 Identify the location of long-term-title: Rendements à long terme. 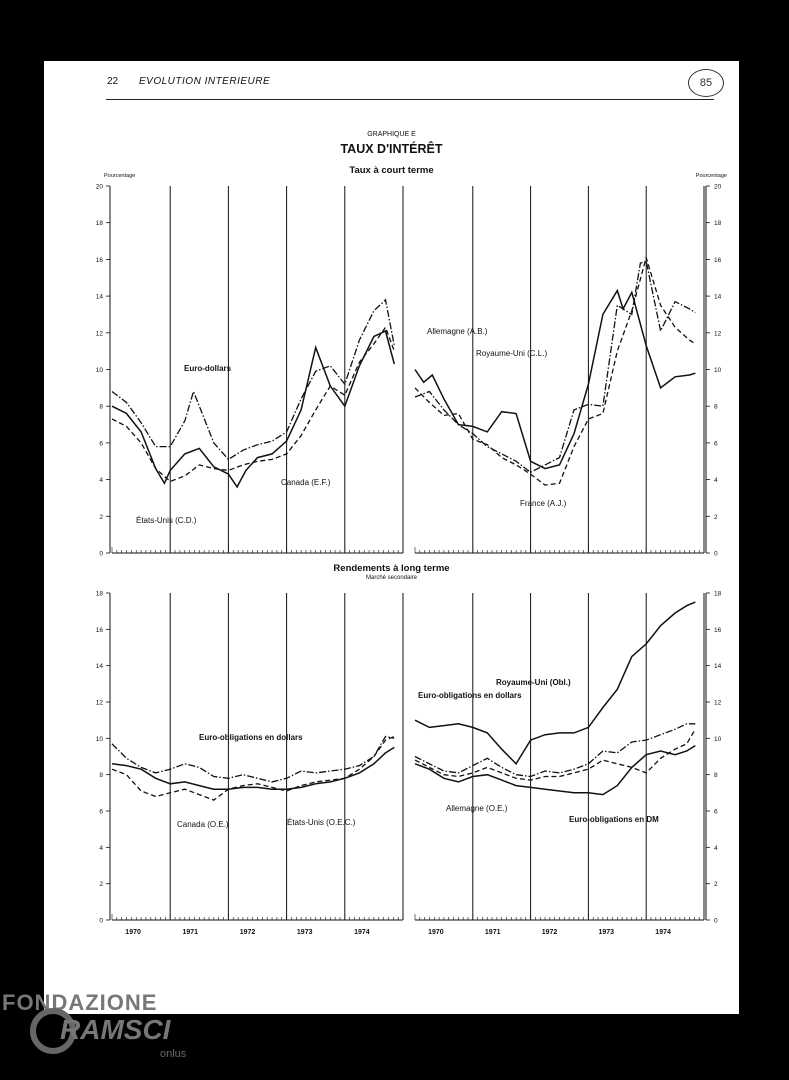
(391, 568).